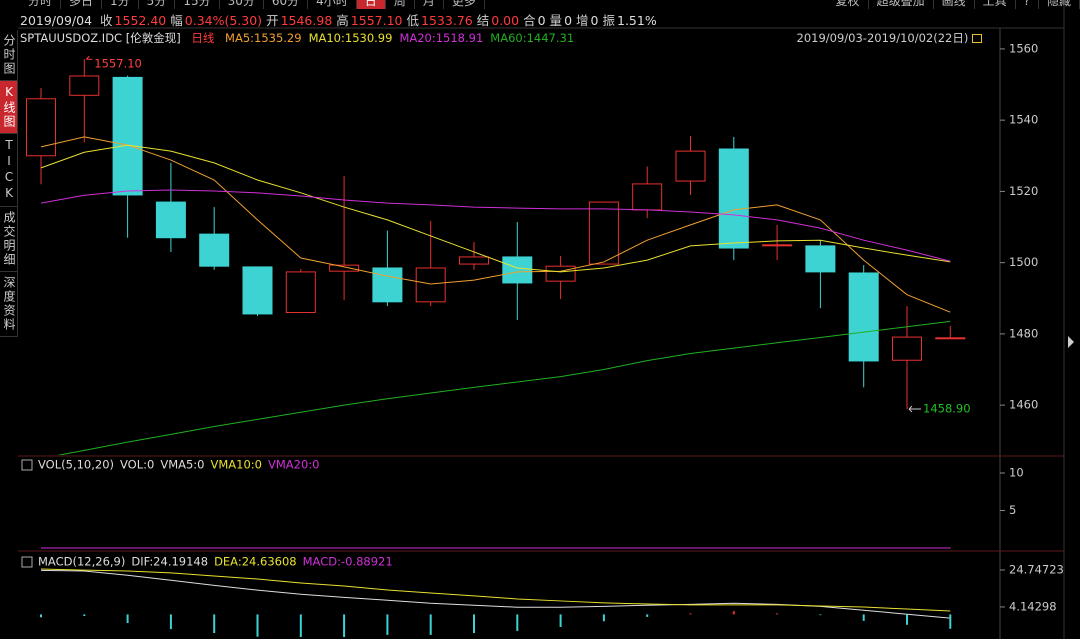 The width and height of the screenshot is (1080, 639). I want to click on period-tab: 月, so click(429, 4).